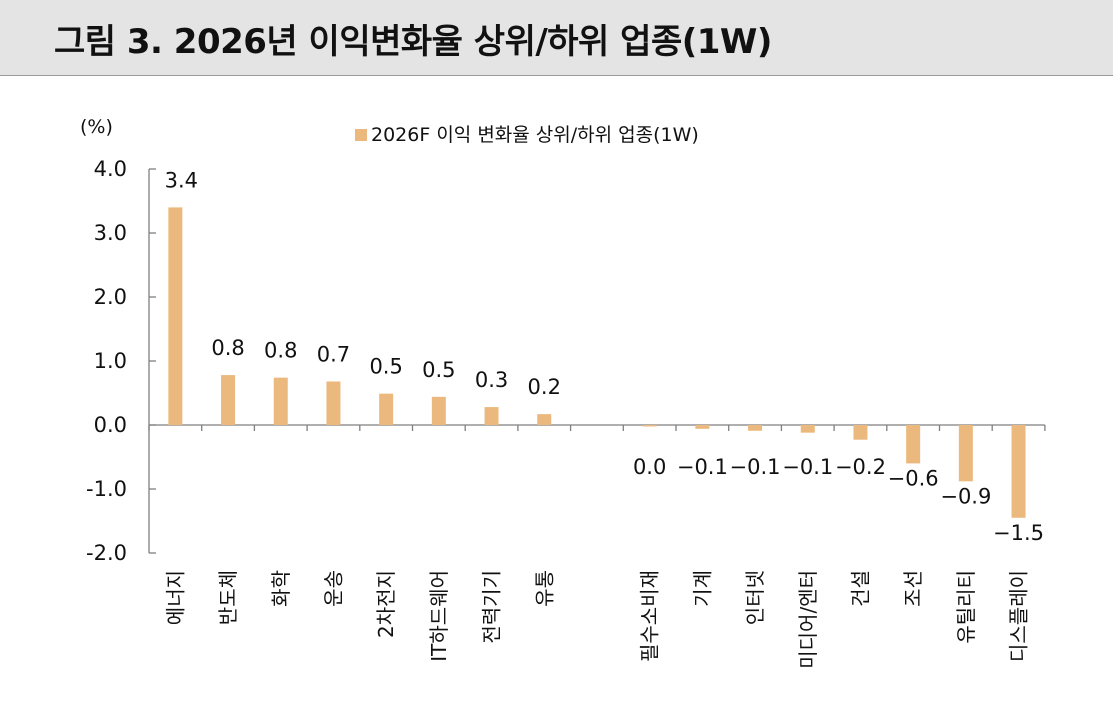 The image size is (1113, 725). Describe the element at coordinates (333, 588) in the screenshot. I see `category-label: 운송` at that location.